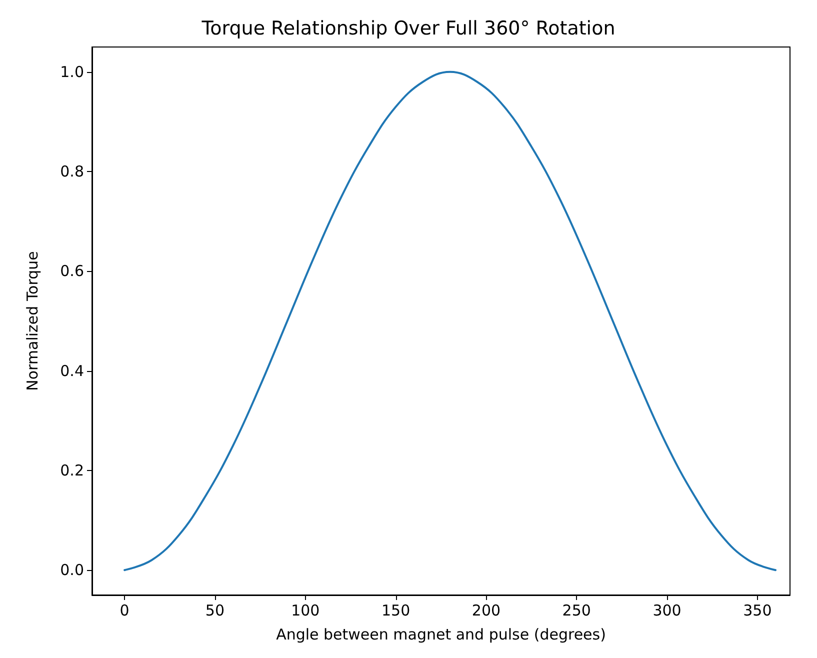  Describe the element at coordinates (72, 470) in the screenshot. I see `y-tick-label: 0.2` at that location.